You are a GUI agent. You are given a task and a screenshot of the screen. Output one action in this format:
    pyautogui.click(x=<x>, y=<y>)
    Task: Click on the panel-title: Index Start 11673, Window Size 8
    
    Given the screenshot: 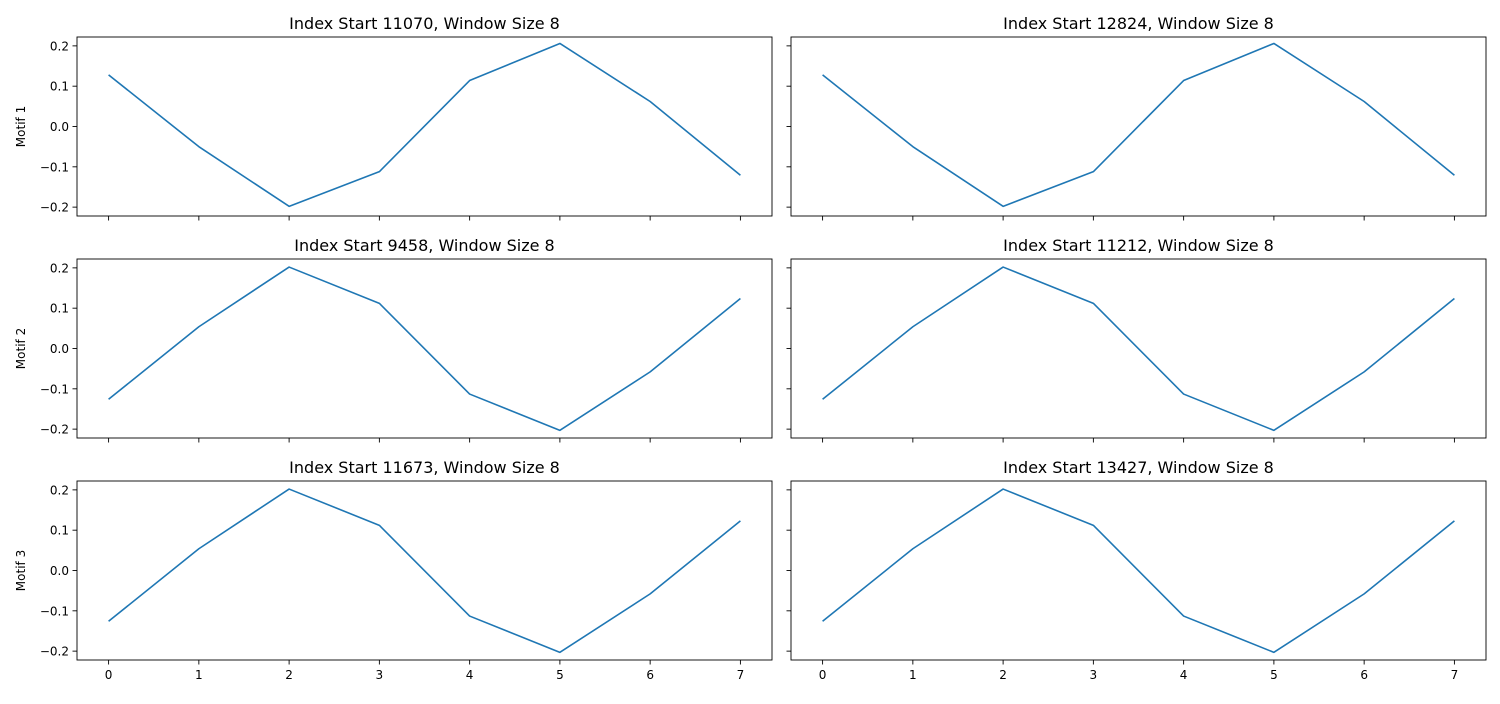 What is the action you would take?
    pyautogui.click(x=424, y=467)
    